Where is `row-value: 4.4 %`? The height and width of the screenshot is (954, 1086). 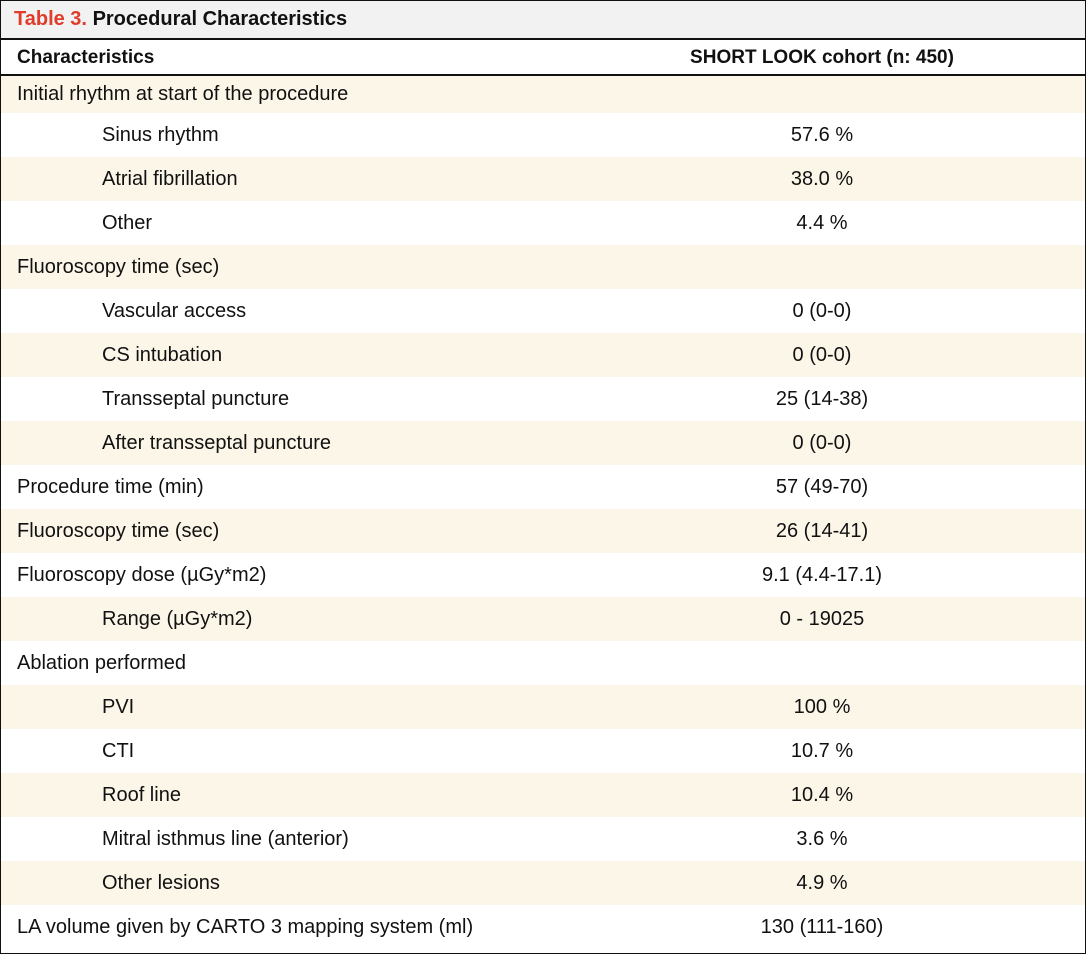 row-value: 4.4 % is located at coordinates (822, 223).